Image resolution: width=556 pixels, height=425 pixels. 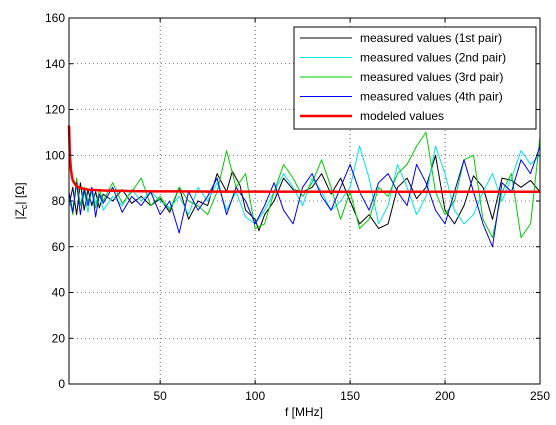 What do you see at coordinates (20, 214) in the screenshot?
I see `y-axis-label-main: |Z` at bounding box center [20, 214].